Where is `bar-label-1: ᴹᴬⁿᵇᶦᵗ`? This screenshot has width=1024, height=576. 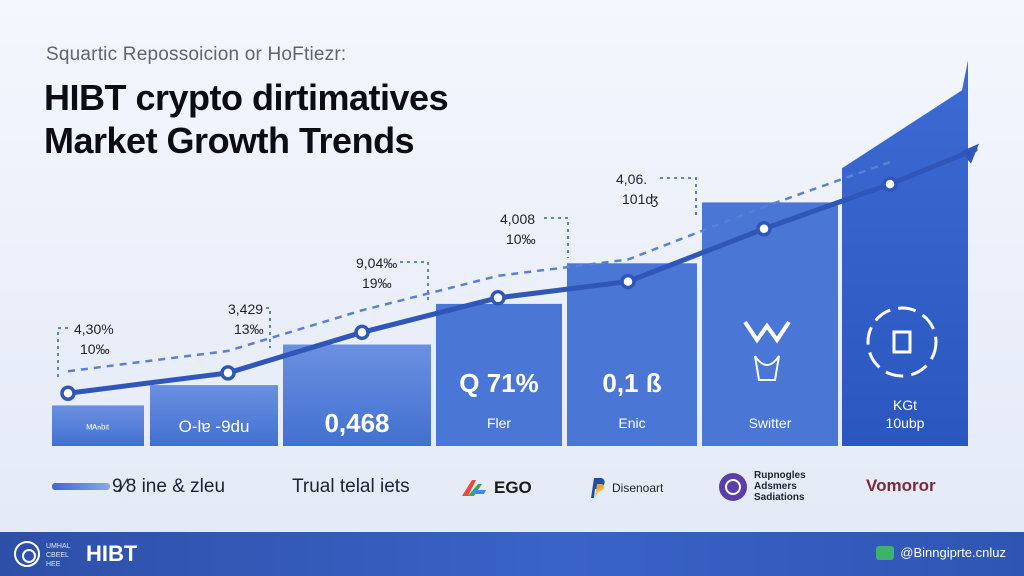
bar-label-1: ᴹᴬⁿᵇᶦᵗ is located at coordinates (98, 429).